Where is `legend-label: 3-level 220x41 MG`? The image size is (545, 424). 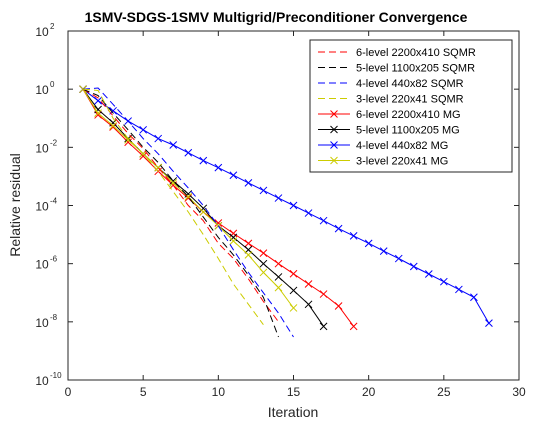 legend-label: 3-level 220x41 MG is located at coordinates (402, 162).